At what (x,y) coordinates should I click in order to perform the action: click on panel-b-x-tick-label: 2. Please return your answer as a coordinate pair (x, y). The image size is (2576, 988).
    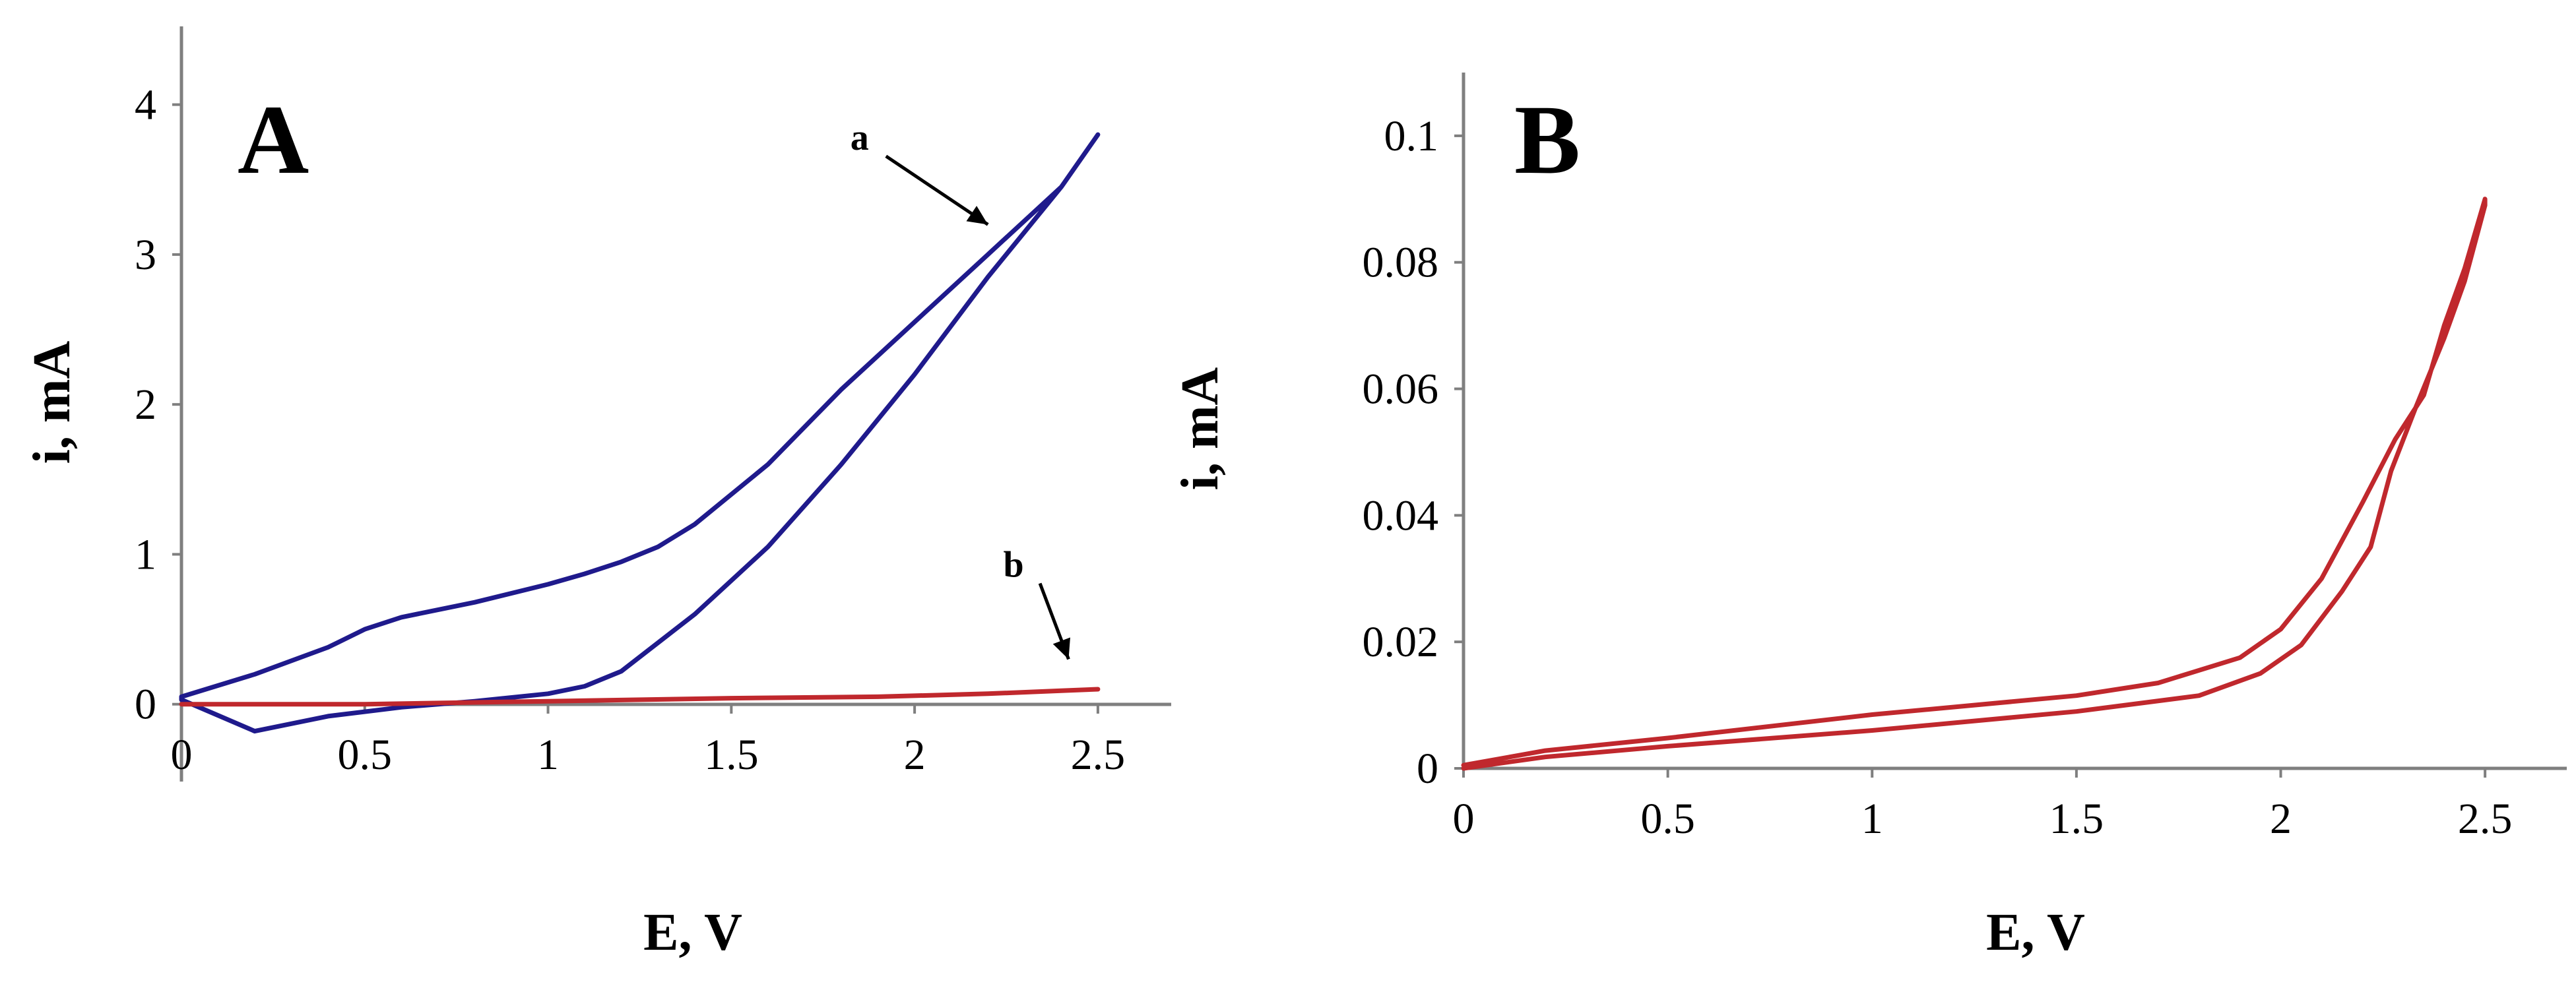
    Looking at the image, I should click on (2281, 819).